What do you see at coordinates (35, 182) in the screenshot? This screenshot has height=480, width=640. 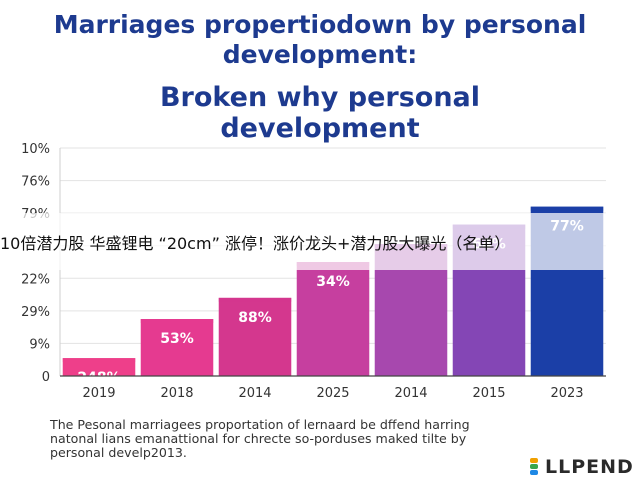 I see `y-tick-label: 76%` at bounding box center [35, 182].